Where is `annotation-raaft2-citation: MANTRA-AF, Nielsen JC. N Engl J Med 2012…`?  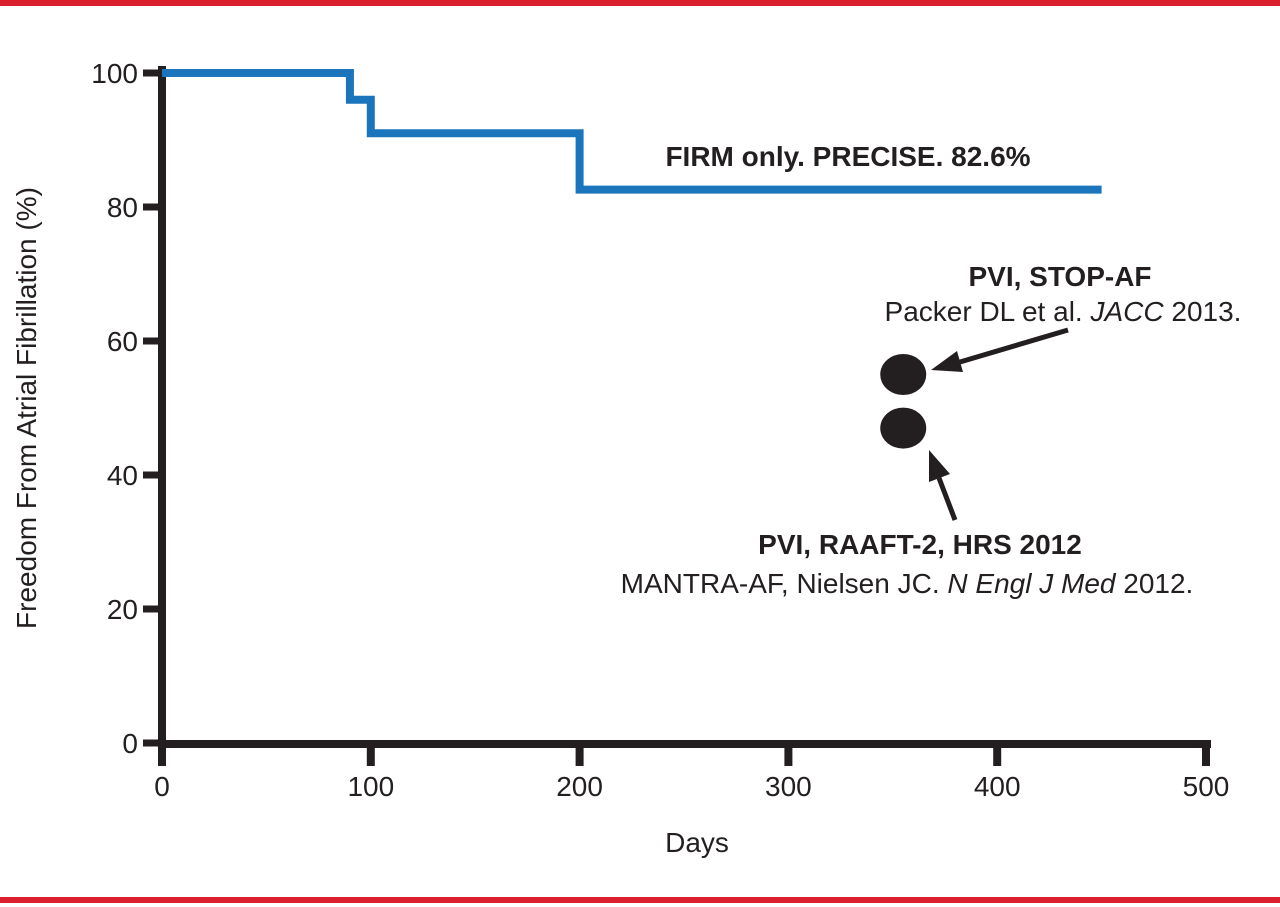 annotation-raaft2-citation: MANTRA-AF, Nielsen JC. N Engl J Med 2012… is located at coordinates (907, 584).